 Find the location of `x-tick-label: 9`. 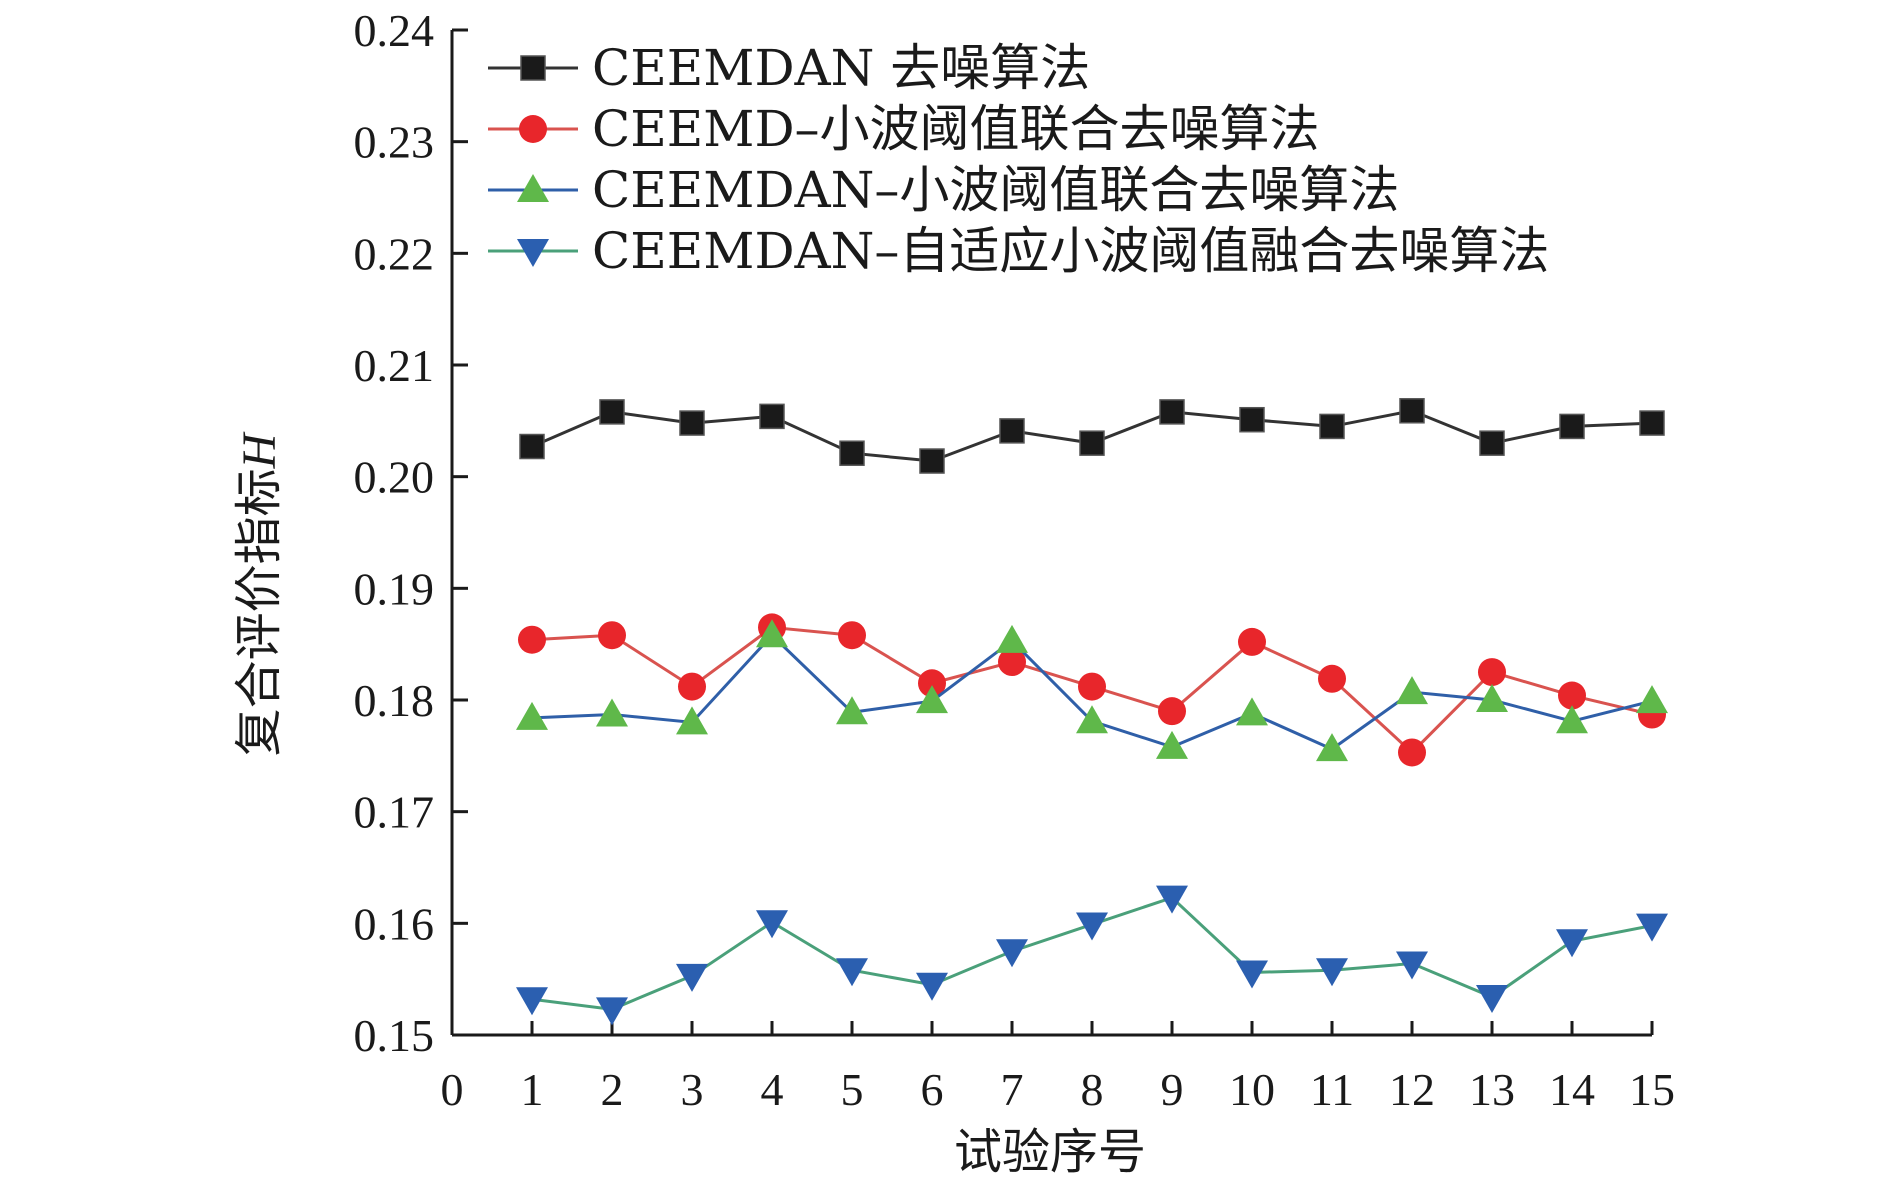

x-tick-label: 9 is located at coordinates (1172, 1089).